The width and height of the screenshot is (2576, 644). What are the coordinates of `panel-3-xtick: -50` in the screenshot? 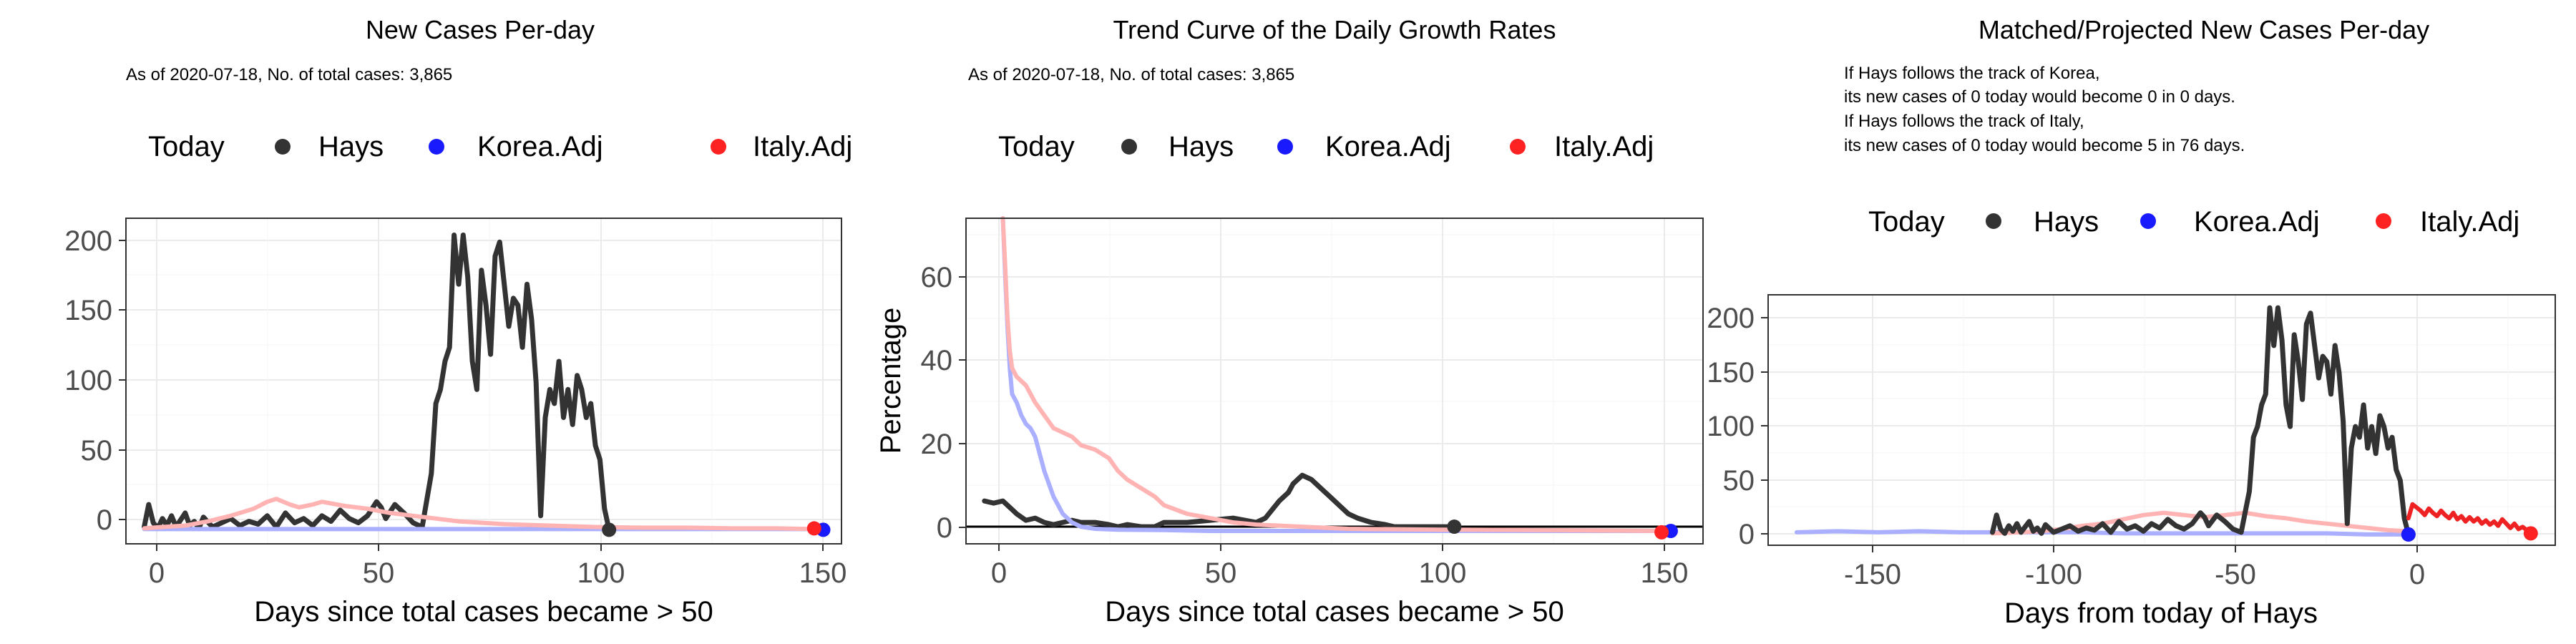 It's located at (2235, 574).